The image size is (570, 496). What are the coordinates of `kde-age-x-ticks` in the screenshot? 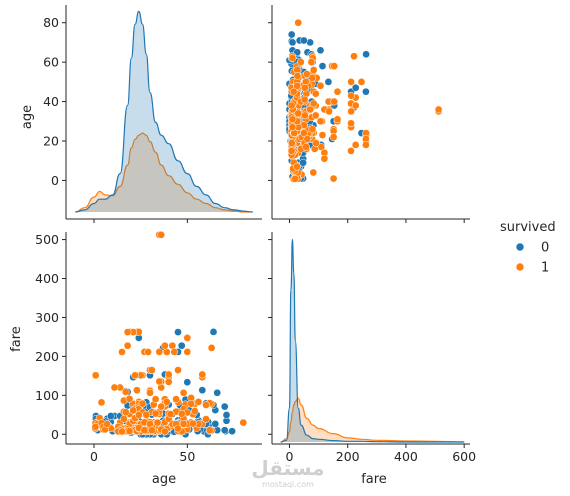 It's located at (140, 221).